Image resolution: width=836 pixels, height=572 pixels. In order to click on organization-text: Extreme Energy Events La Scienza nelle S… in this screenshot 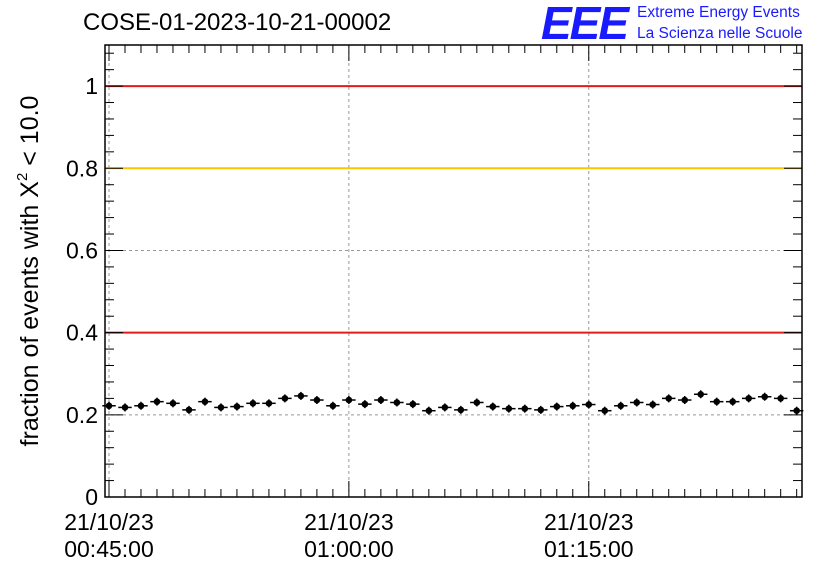, I will do `click(719, 23)`.